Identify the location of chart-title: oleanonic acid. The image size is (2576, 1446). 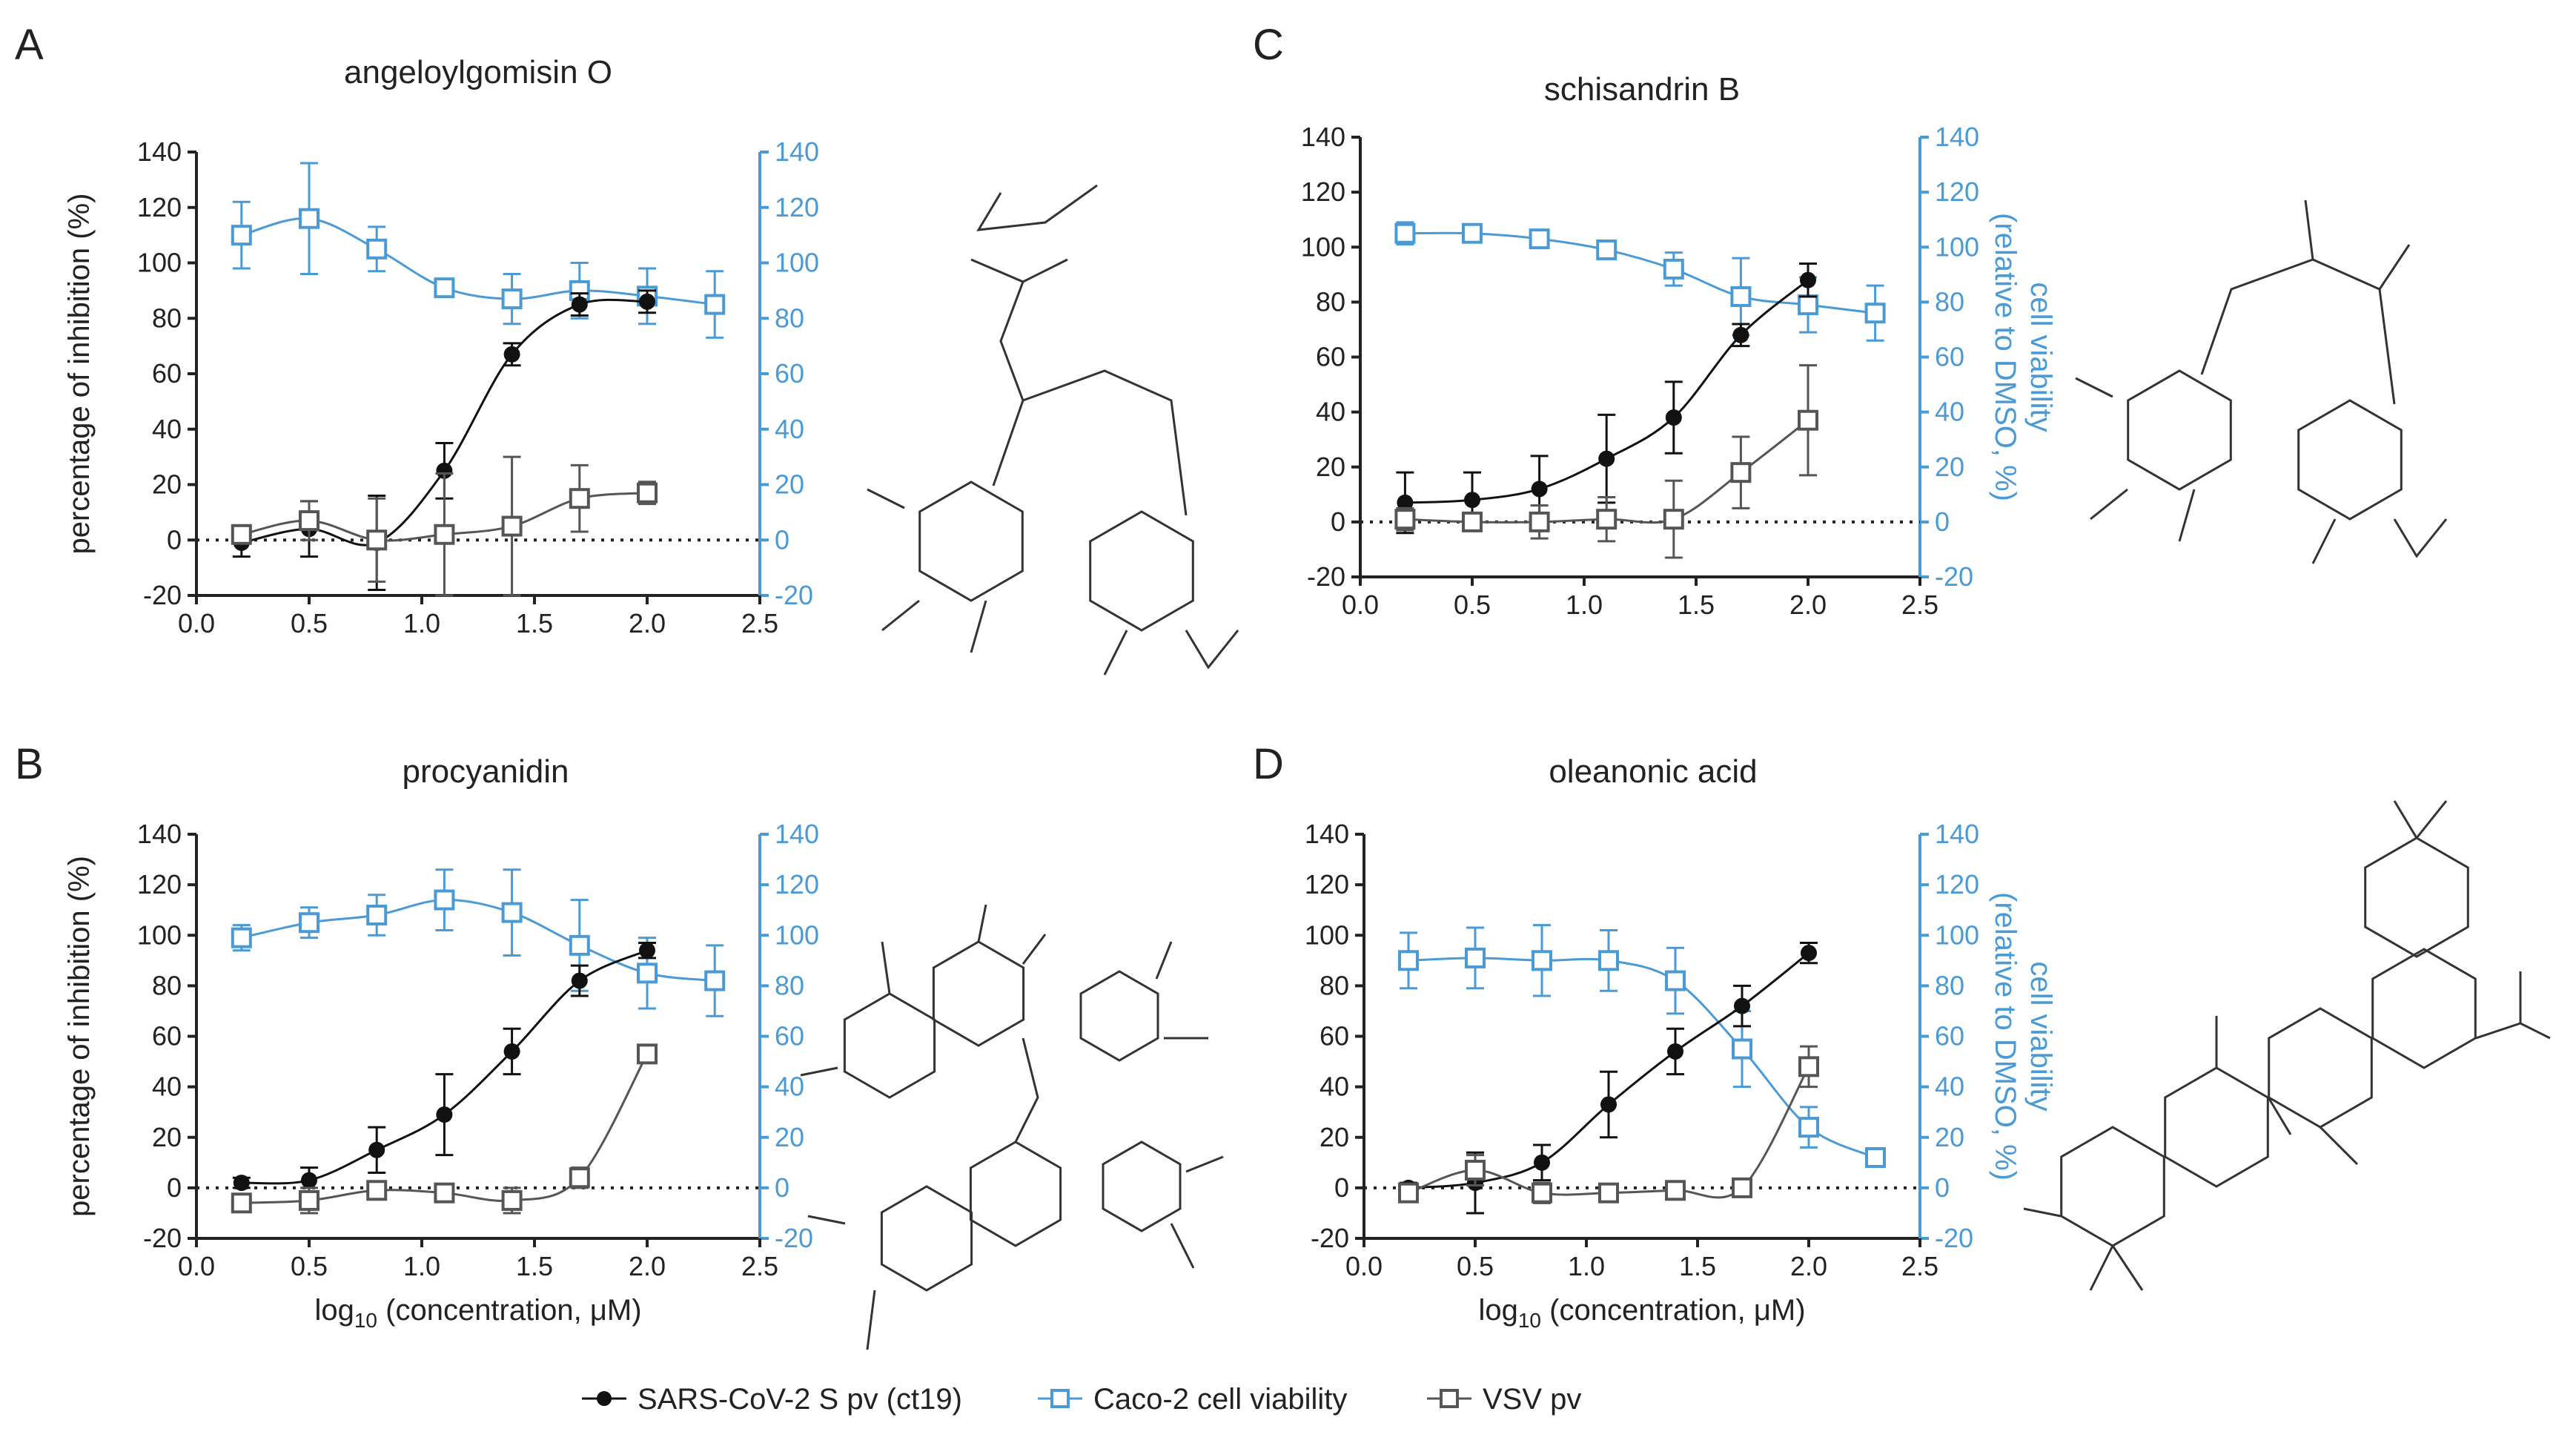
(1653, 771).